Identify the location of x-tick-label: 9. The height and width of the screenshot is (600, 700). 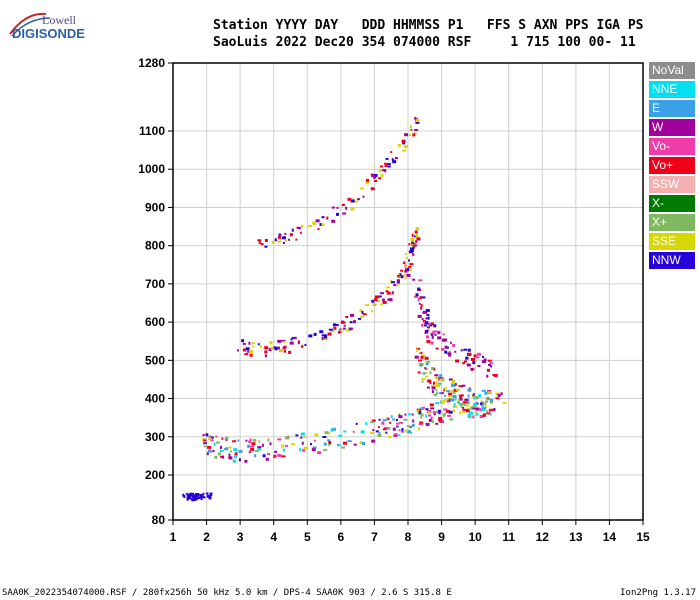
(441, 537).